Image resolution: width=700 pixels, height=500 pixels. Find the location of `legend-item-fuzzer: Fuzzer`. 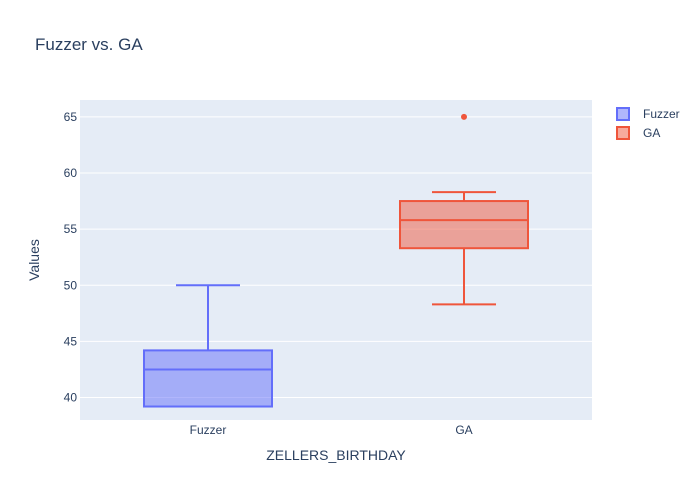

legend-item-fuzzer: Fuzzer is located at coordinates (648, 114).